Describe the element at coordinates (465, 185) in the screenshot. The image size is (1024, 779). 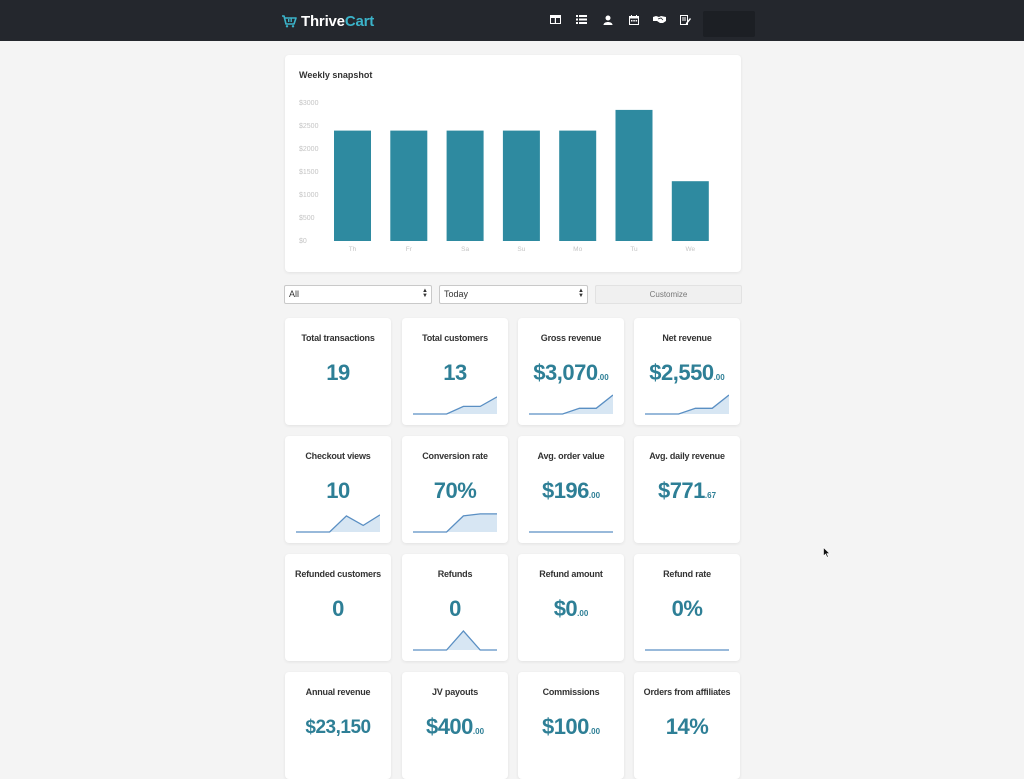
I see `bar-sa` at that location.